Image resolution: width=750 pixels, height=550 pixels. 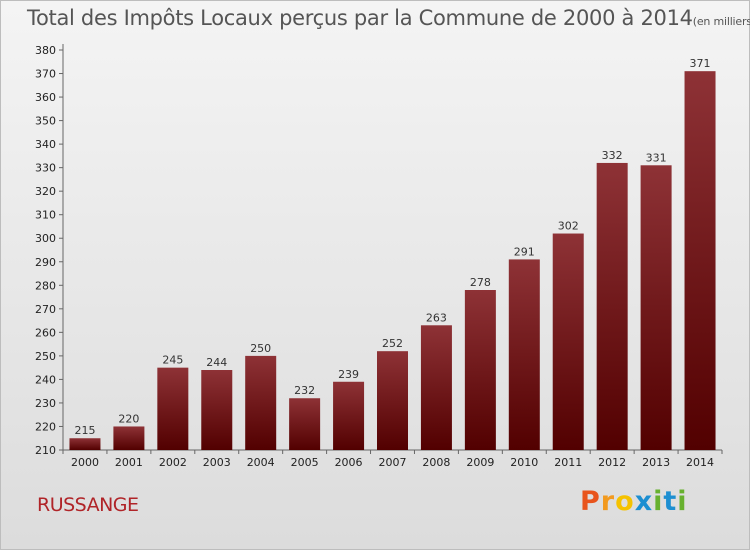 I want to click on value-label-2013: 331, so click(x=656, y=157).